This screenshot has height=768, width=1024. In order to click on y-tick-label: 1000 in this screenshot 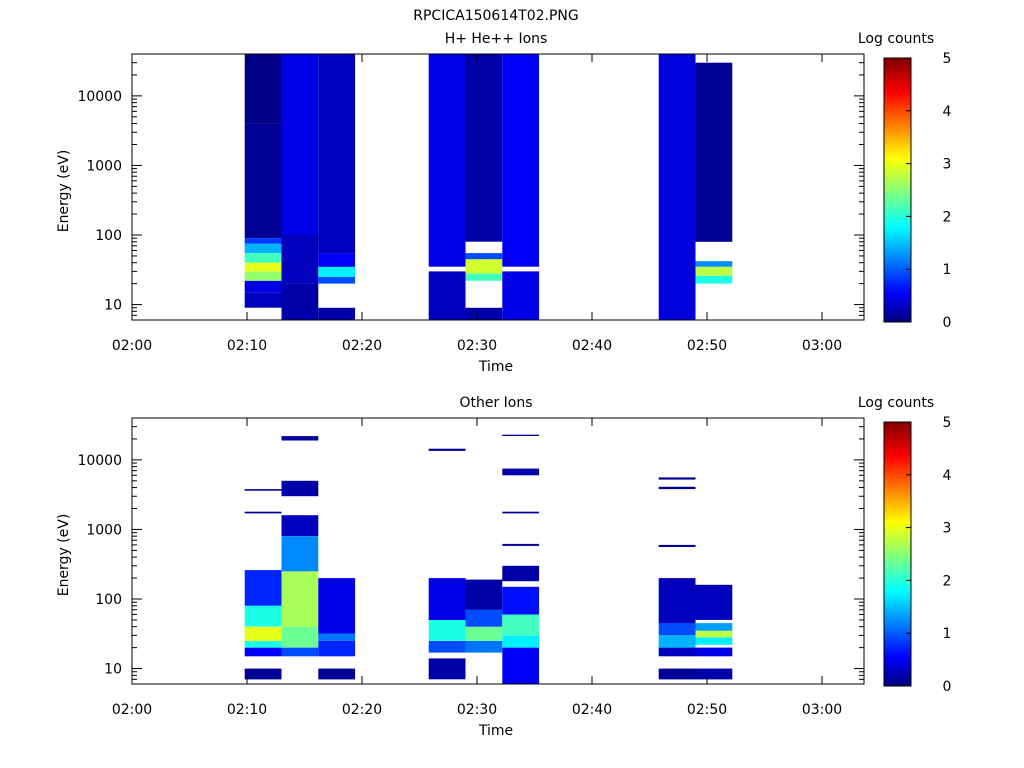, I will do `click(104, 166)`.